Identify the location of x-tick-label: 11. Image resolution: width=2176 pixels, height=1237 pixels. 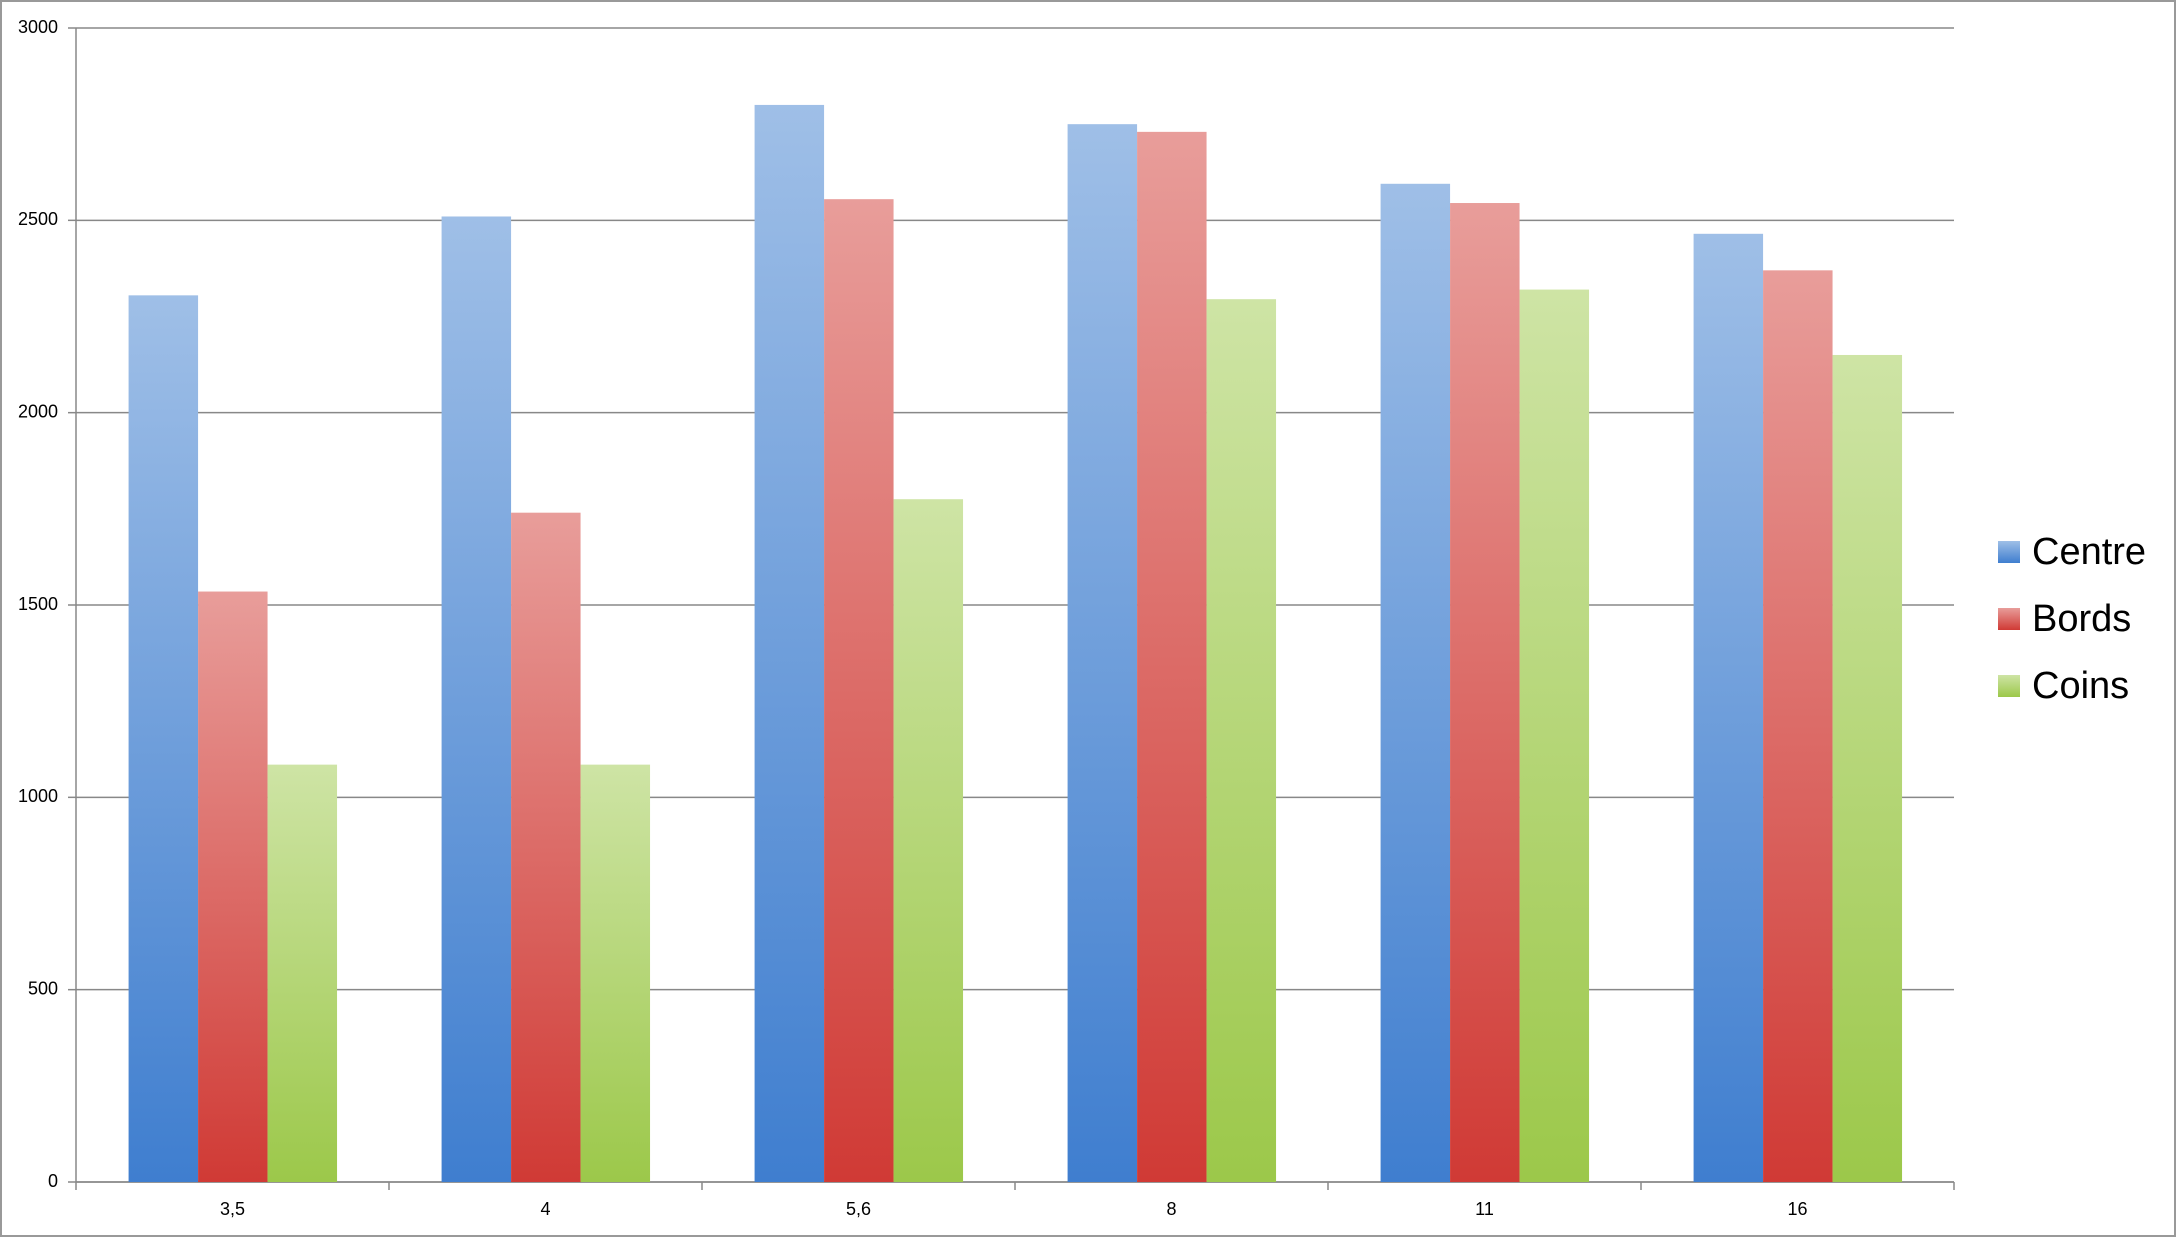
(1484, 1209).